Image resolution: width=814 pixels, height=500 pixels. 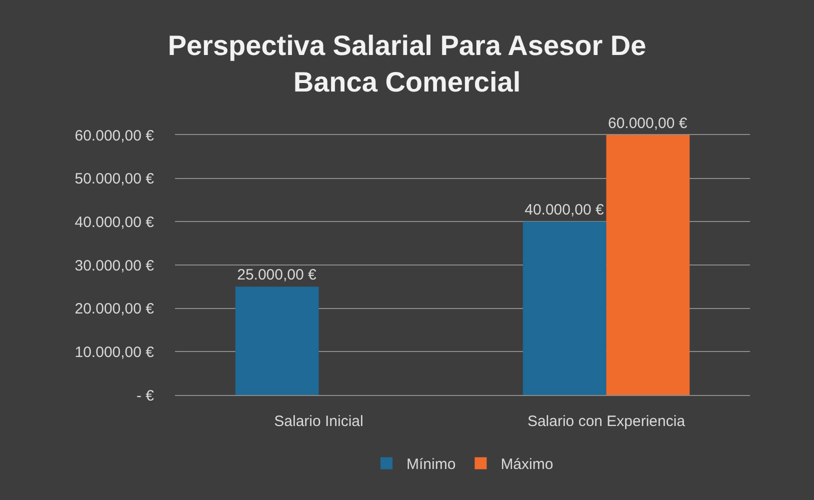 What do you see at coordinates (319, 421) in the screenshot?
I see `x-tick-label: Salario Inicial` at bounding box center [319, 421].